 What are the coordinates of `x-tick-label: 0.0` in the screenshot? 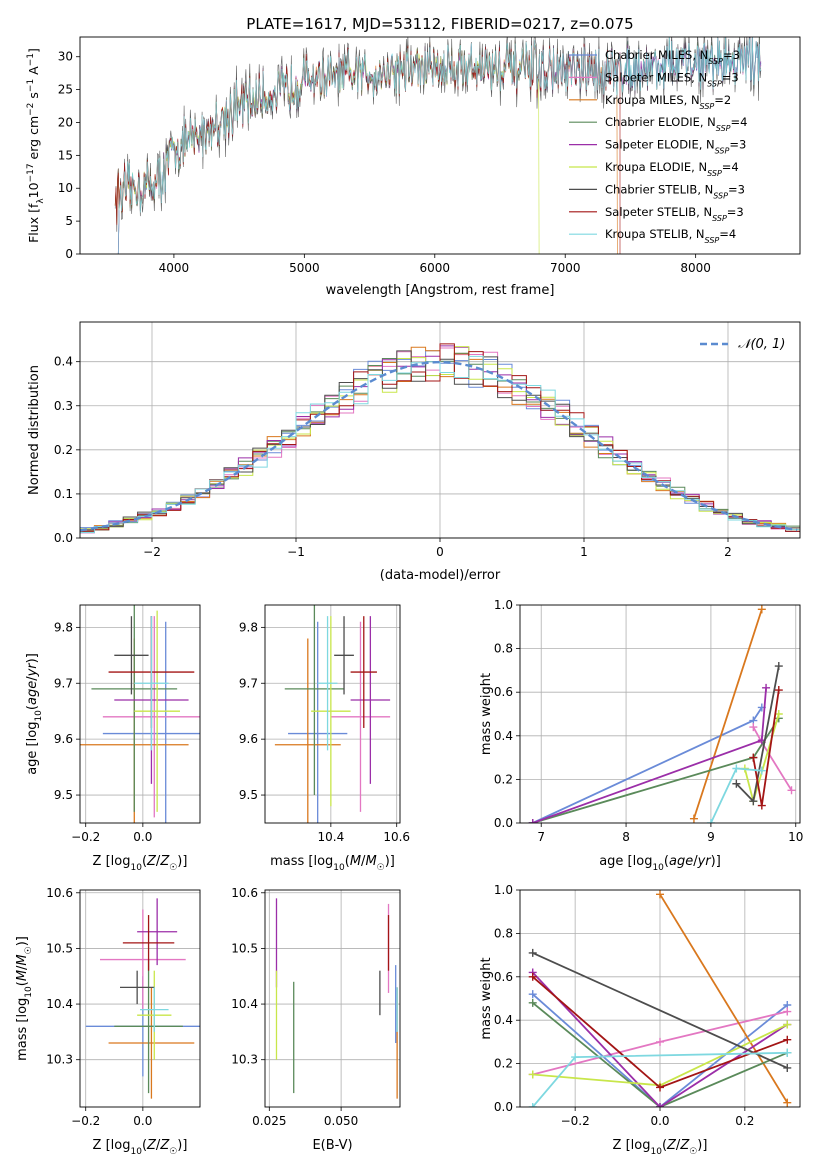 It's located at (659, 1121).